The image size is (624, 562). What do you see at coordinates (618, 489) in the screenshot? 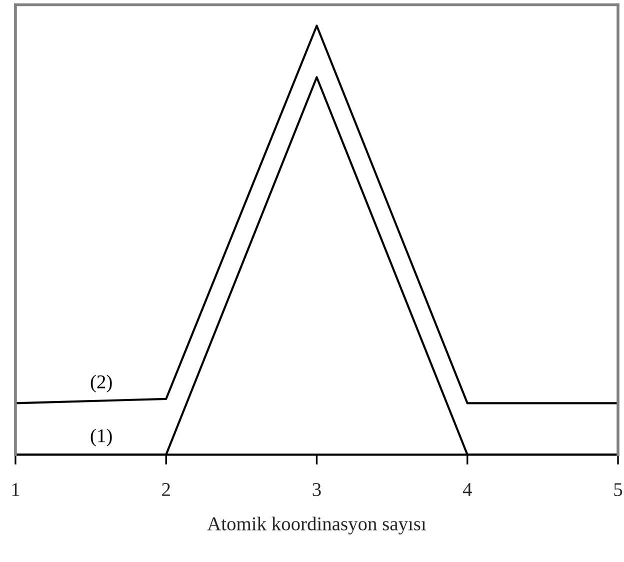
I see `x-tick-label: 5` at bounding box center [618, 489].